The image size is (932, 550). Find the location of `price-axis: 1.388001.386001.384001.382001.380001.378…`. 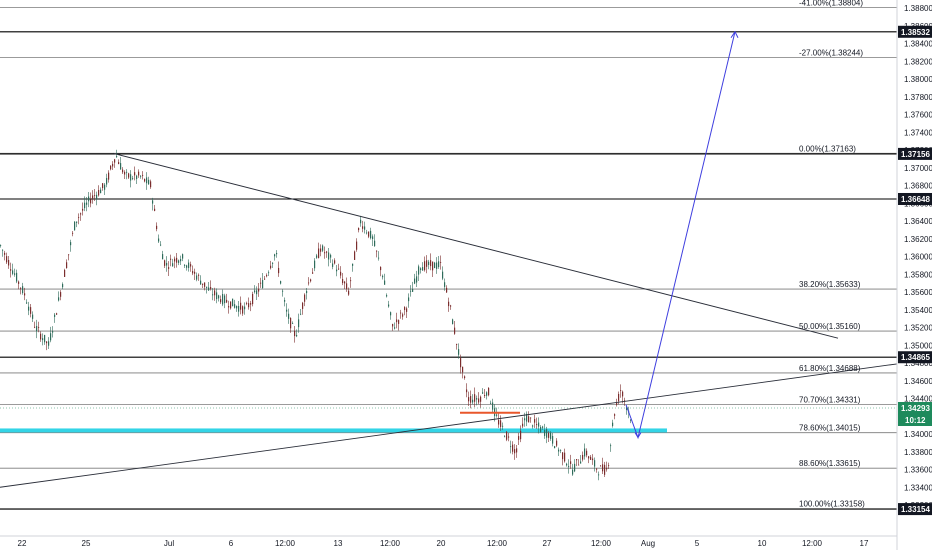

price-axis: 1.388001.386001.384001.382001.380001.378… is located at coordinates (914, 275).